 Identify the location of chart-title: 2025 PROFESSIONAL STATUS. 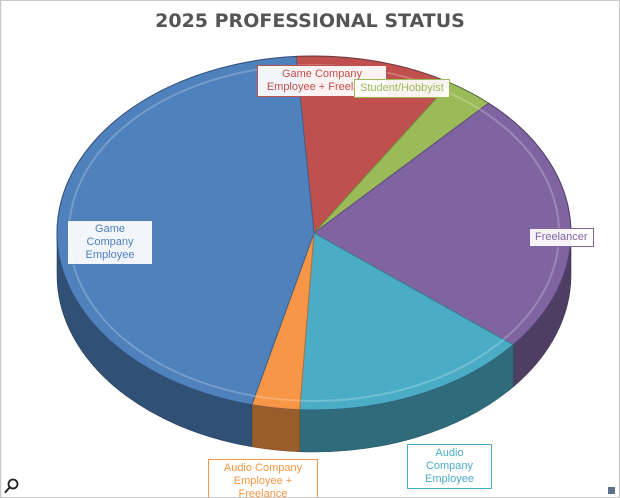
(310, 21).